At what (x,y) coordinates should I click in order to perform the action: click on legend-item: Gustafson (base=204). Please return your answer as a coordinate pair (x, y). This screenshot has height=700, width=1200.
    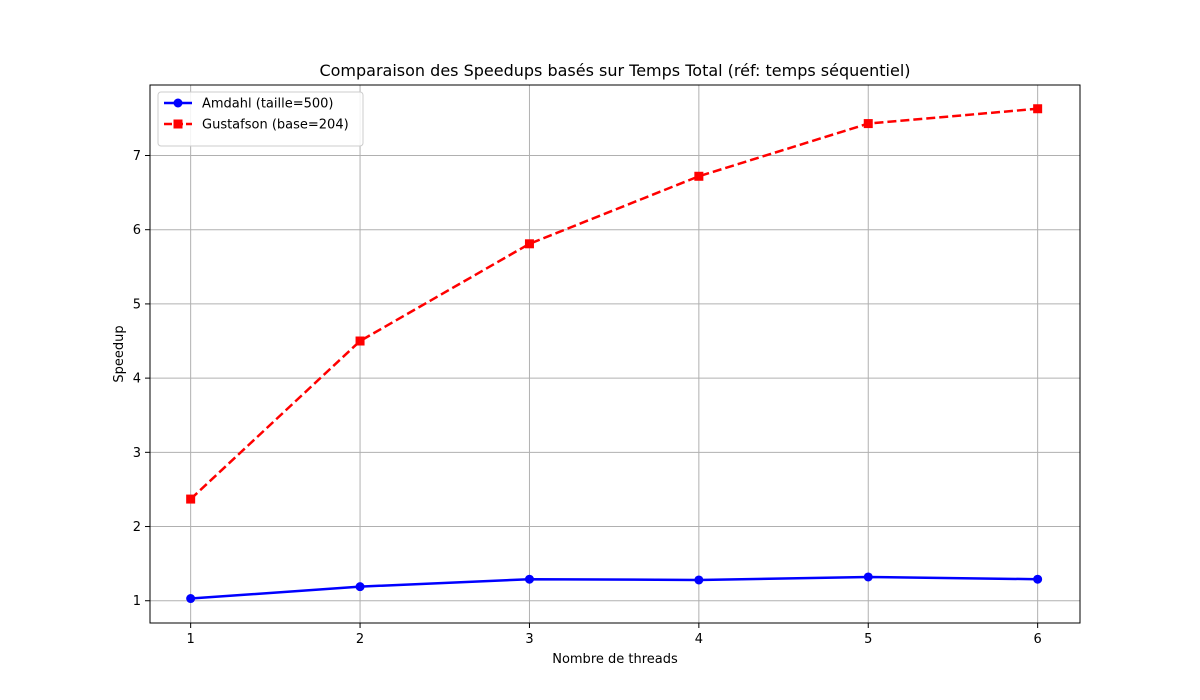
    Looking at the image, I should click on (256, 125).